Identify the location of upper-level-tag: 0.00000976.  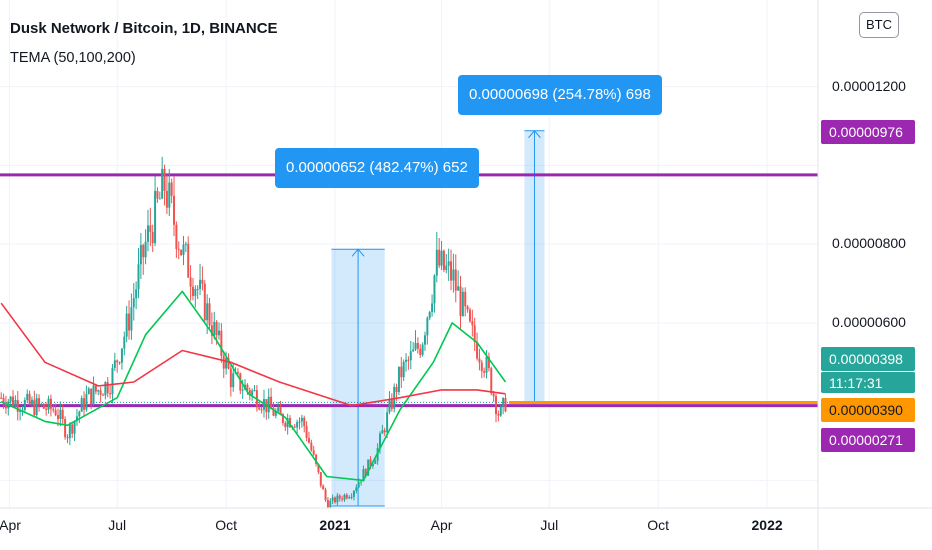
(868, 132).